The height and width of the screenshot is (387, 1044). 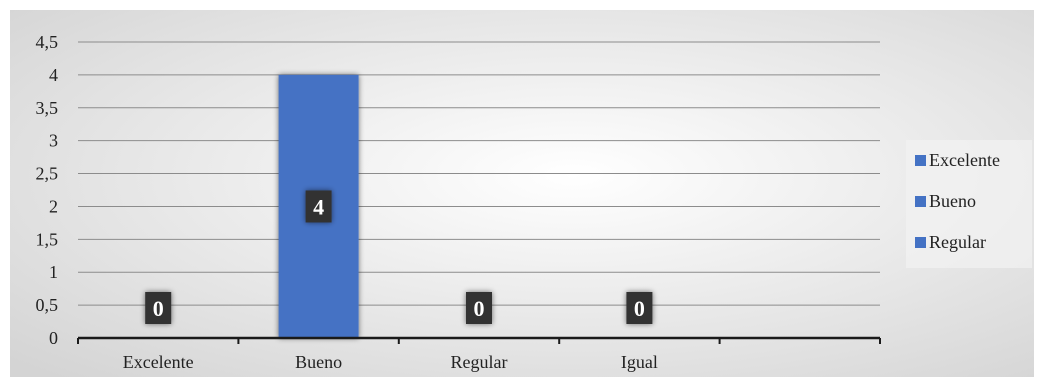 I want to click on y-tick-label: 0,5, so click(x=47, y=305).